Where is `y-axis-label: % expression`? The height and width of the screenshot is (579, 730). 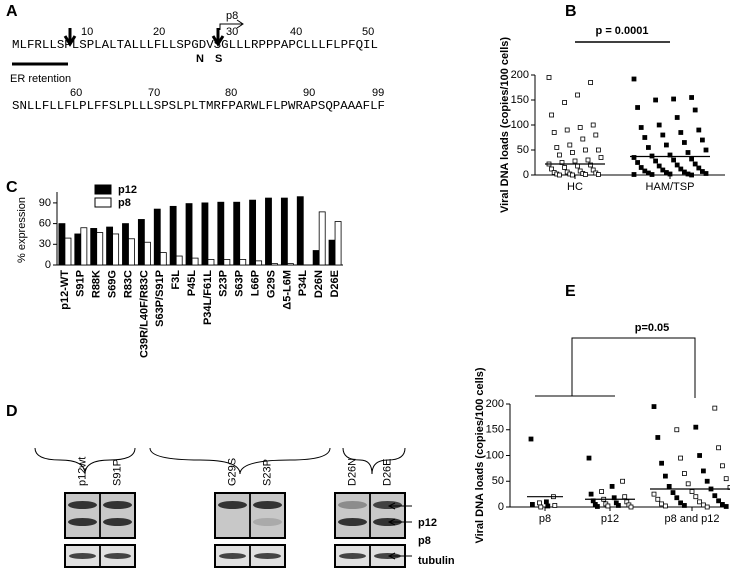
y-axis-label: % expression is located at coordinates (22, 230).